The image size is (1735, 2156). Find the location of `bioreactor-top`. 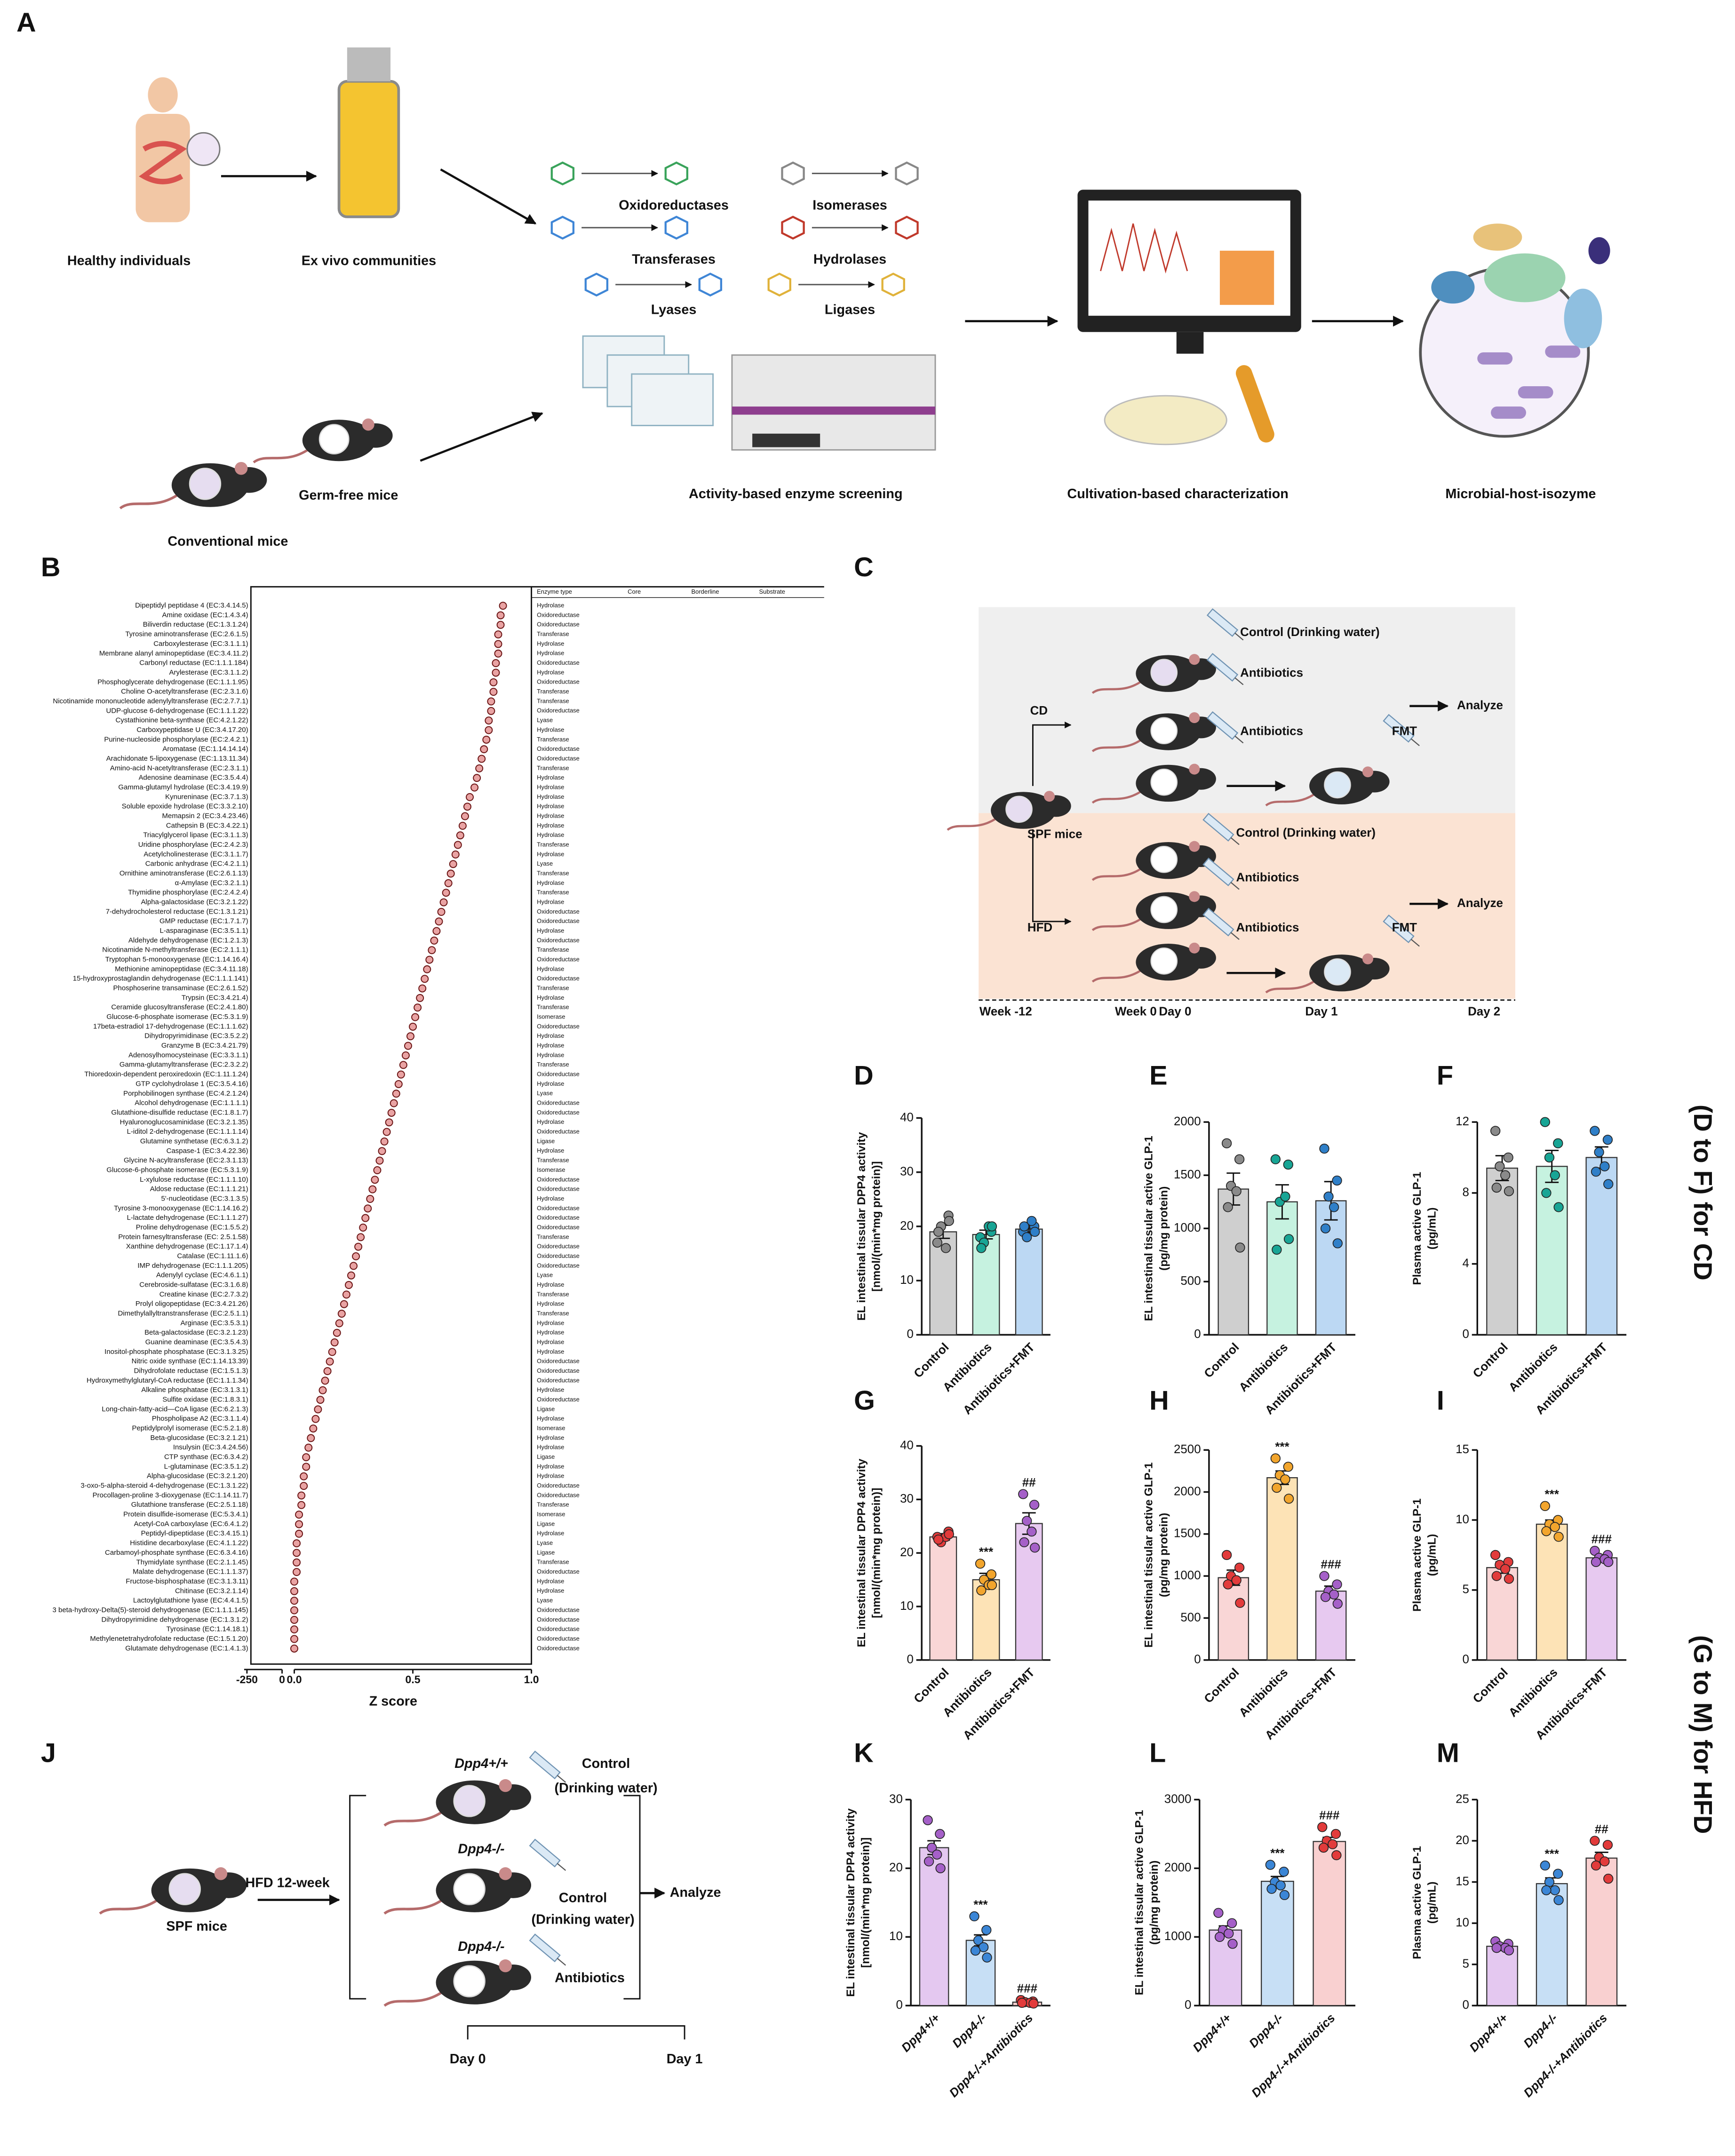

bioreactor-top is located at coordinates (369, 64).